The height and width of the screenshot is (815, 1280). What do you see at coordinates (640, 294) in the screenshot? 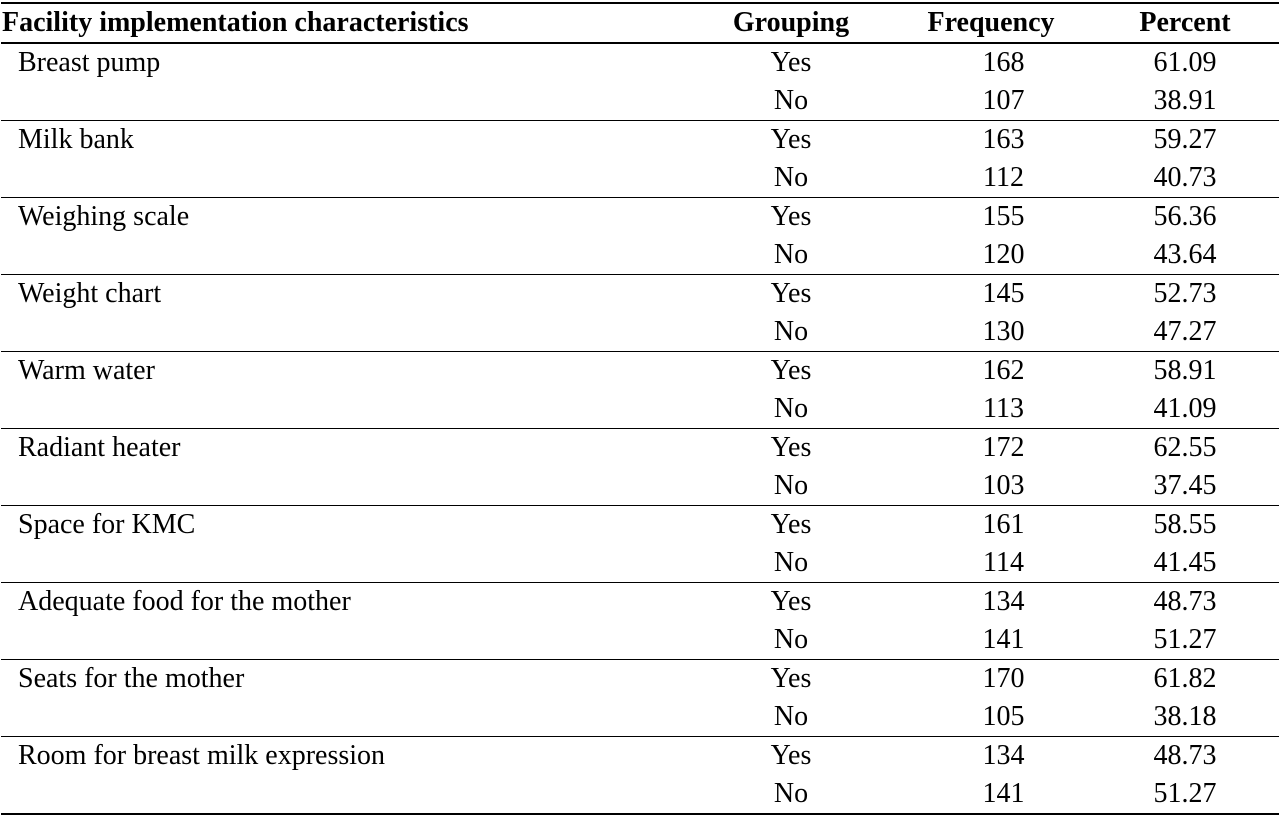
I see `table-row: Weight chart Yes 145 52.73` at bounding box center [640, 294].